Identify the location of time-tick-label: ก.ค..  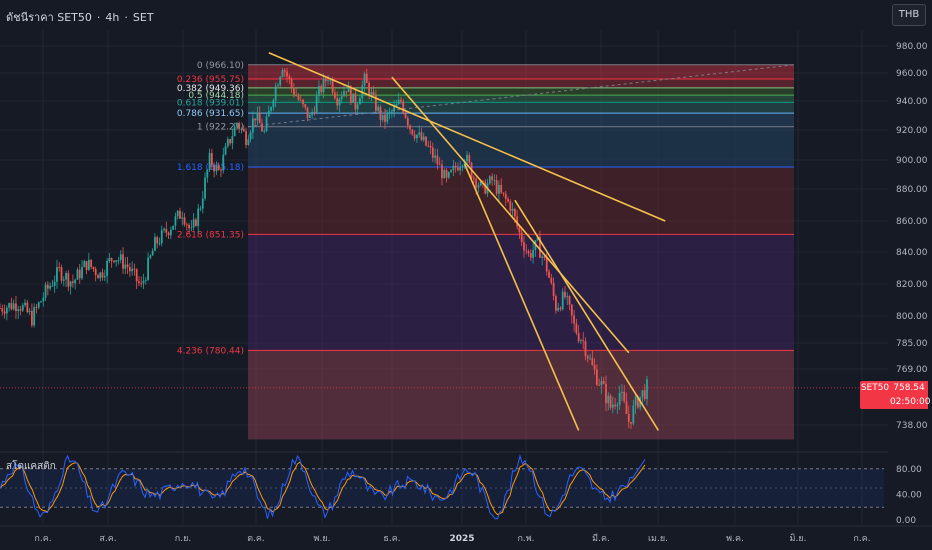
(42, 539).